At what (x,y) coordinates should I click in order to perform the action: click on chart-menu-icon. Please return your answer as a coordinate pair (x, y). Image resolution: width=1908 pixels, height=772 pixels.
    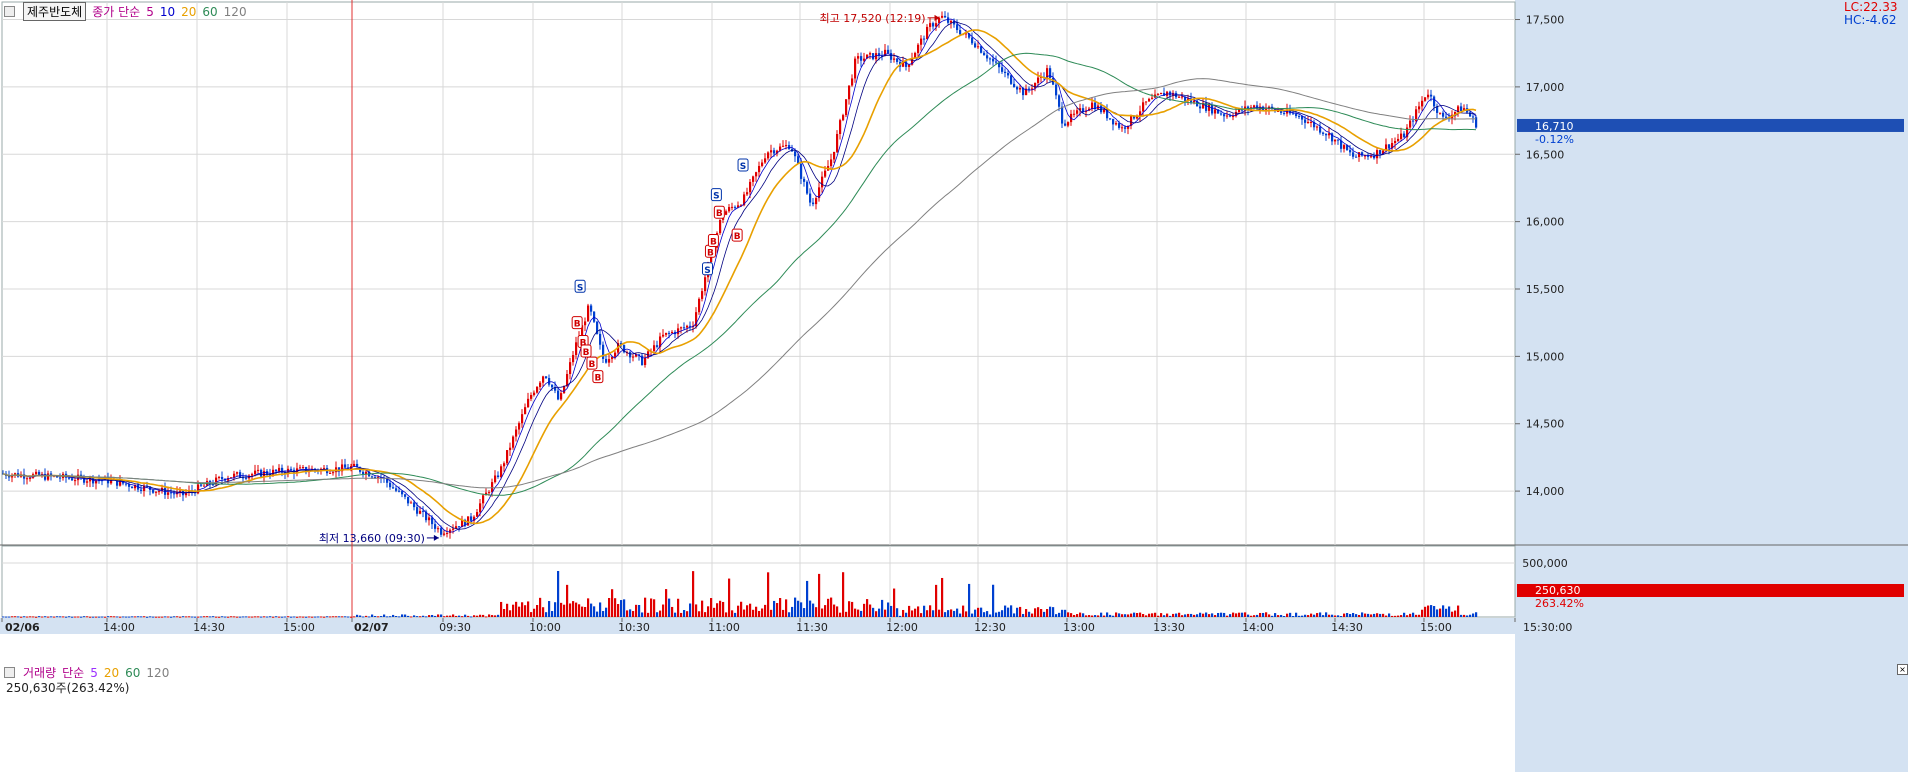
    Looking at the image, I should click on (9, 11).